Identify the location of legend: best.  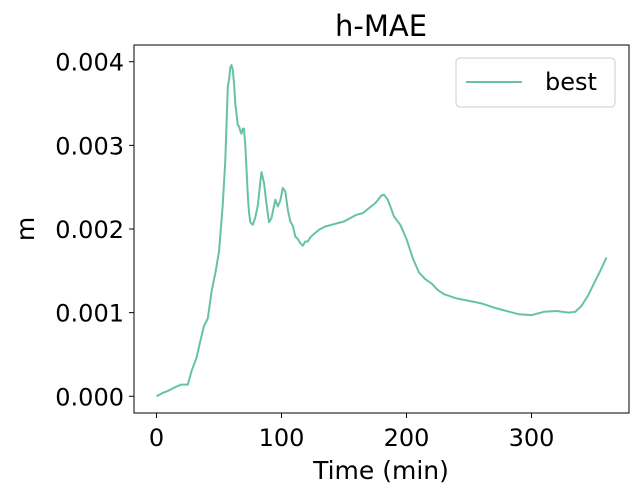
(535, 82).